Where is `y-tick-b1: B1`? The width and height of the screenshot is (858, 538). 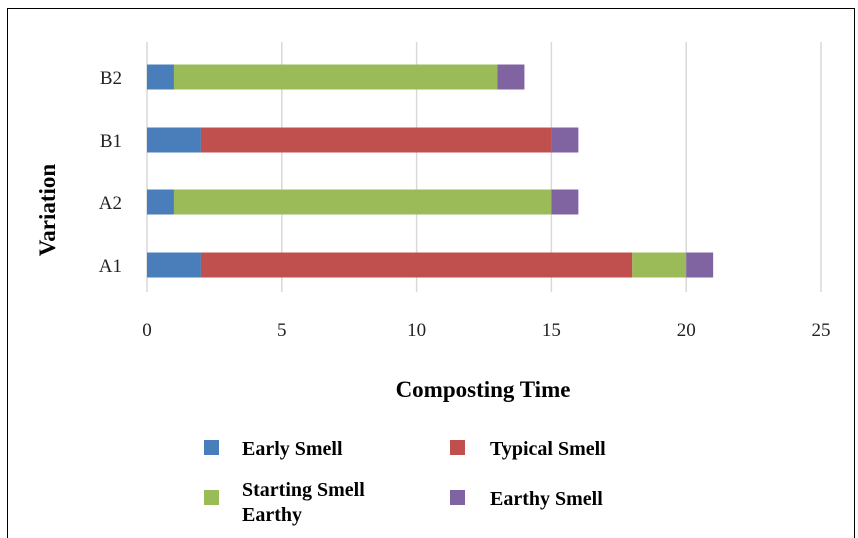
y-tick-b1: B1 is located at coordinates (111, 141).